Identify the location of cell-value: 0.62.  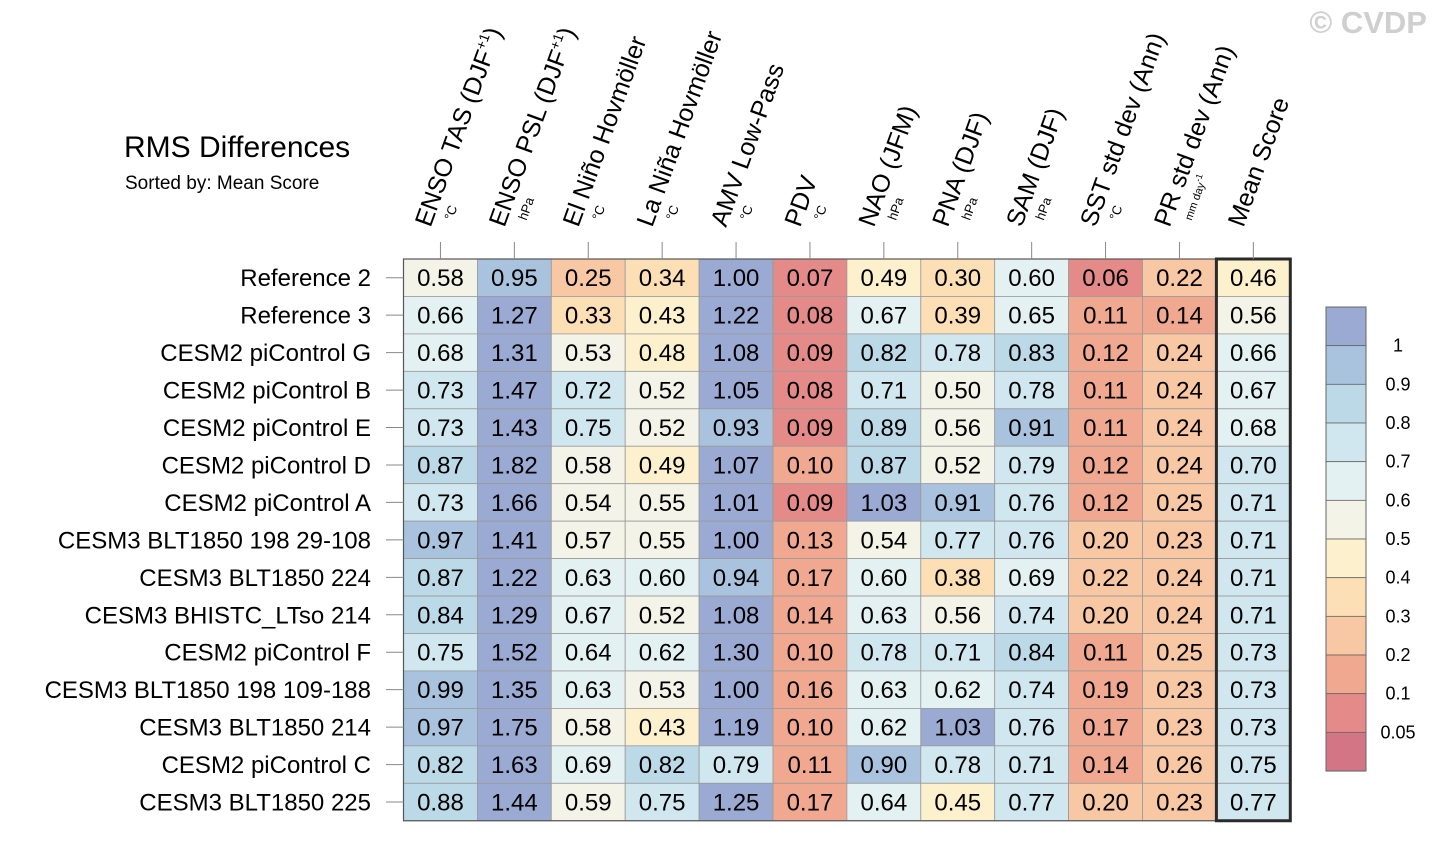
(957, 690).